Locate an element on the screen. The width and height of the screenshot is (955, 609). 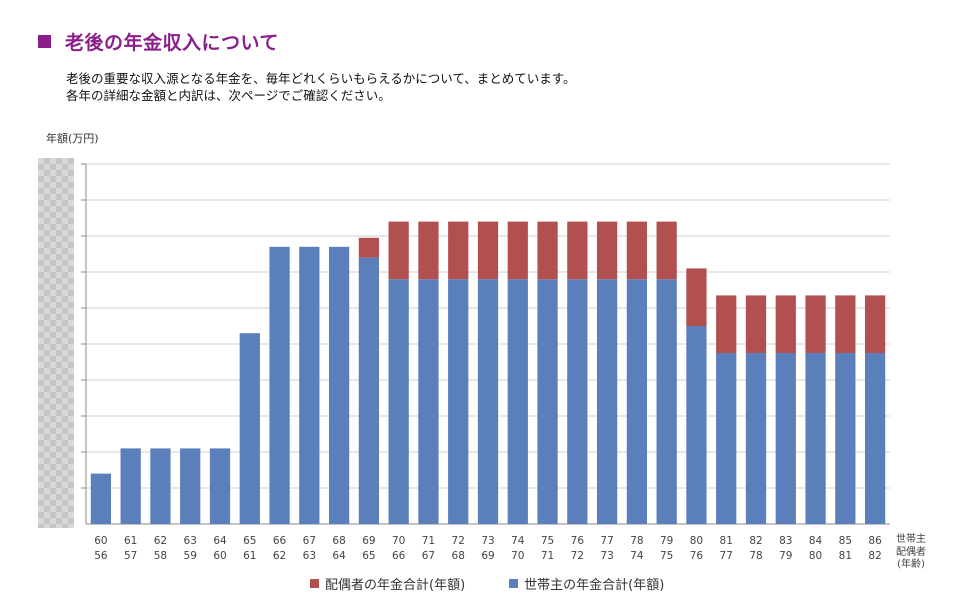
x-tick-label-head-age: 71 is located at coordinates (428, 541).